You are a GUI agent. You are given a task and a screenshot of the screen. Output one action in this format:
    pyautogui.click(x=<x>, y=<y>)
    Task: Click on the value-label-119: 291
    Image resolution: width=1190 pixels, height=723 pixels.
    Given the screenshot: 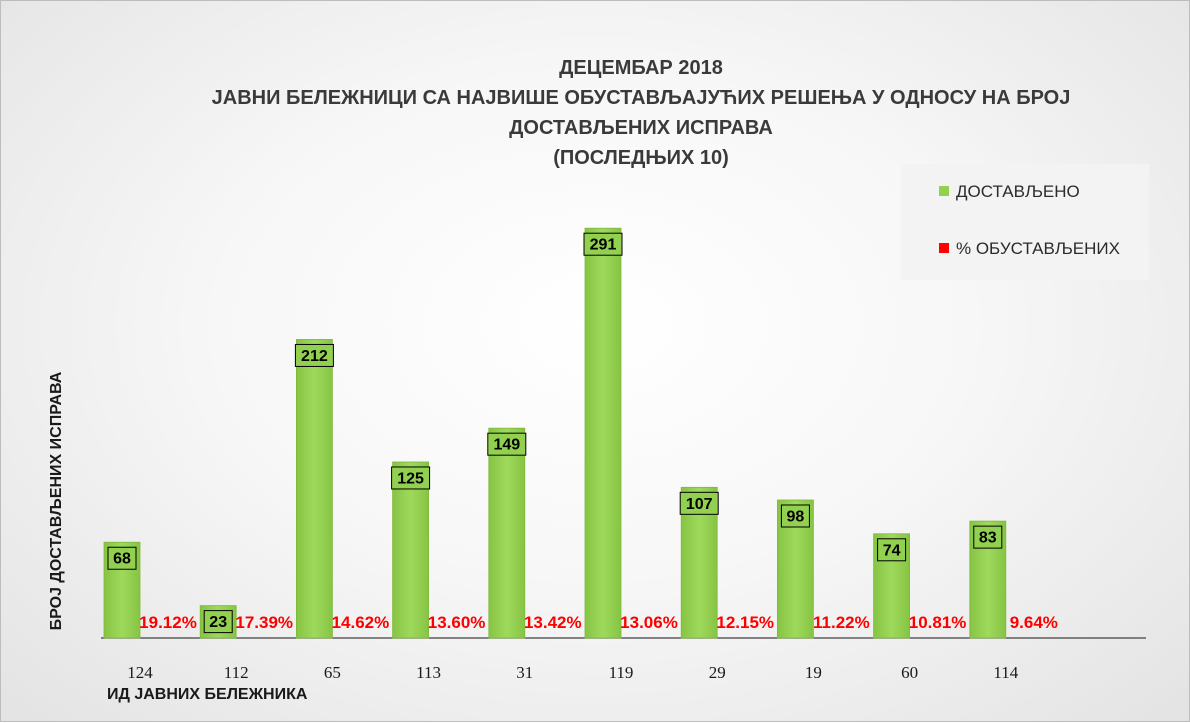 What is the action you would take?
    pyautogui.click(x=603, y=244)
    